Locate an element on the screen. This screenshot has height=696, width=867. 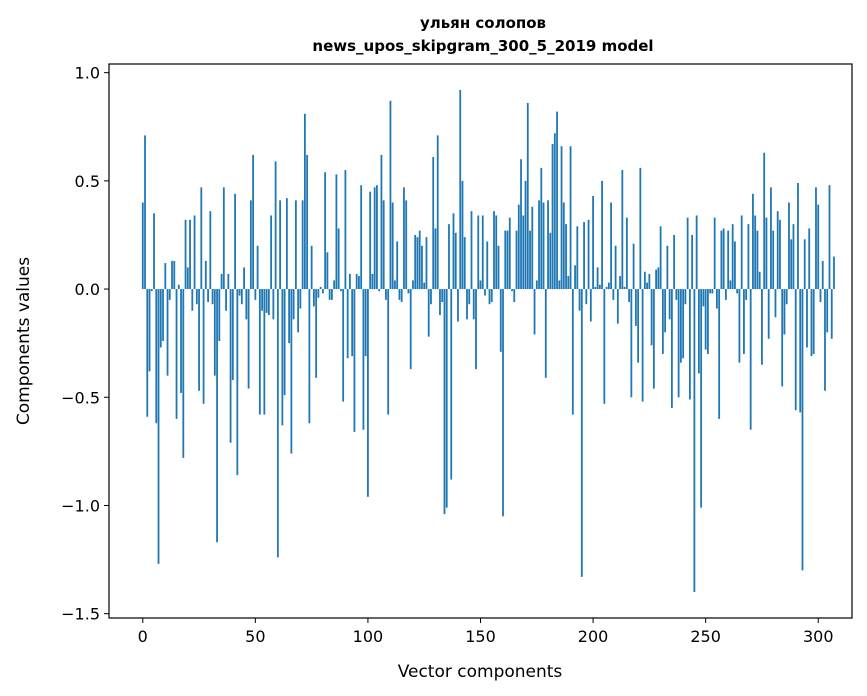
x-tick-label-4: 200 is located at coordinates (593, 636).